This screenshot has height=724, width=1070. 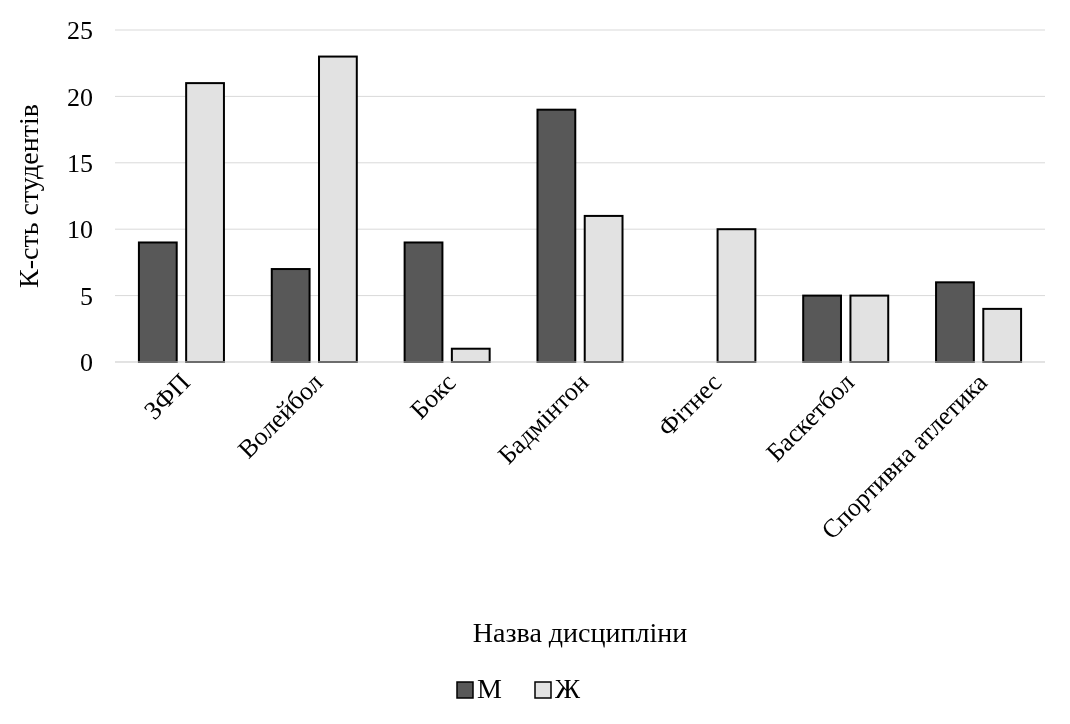 I want to click on y-tick-label: 20, so click(x=80, y=97).